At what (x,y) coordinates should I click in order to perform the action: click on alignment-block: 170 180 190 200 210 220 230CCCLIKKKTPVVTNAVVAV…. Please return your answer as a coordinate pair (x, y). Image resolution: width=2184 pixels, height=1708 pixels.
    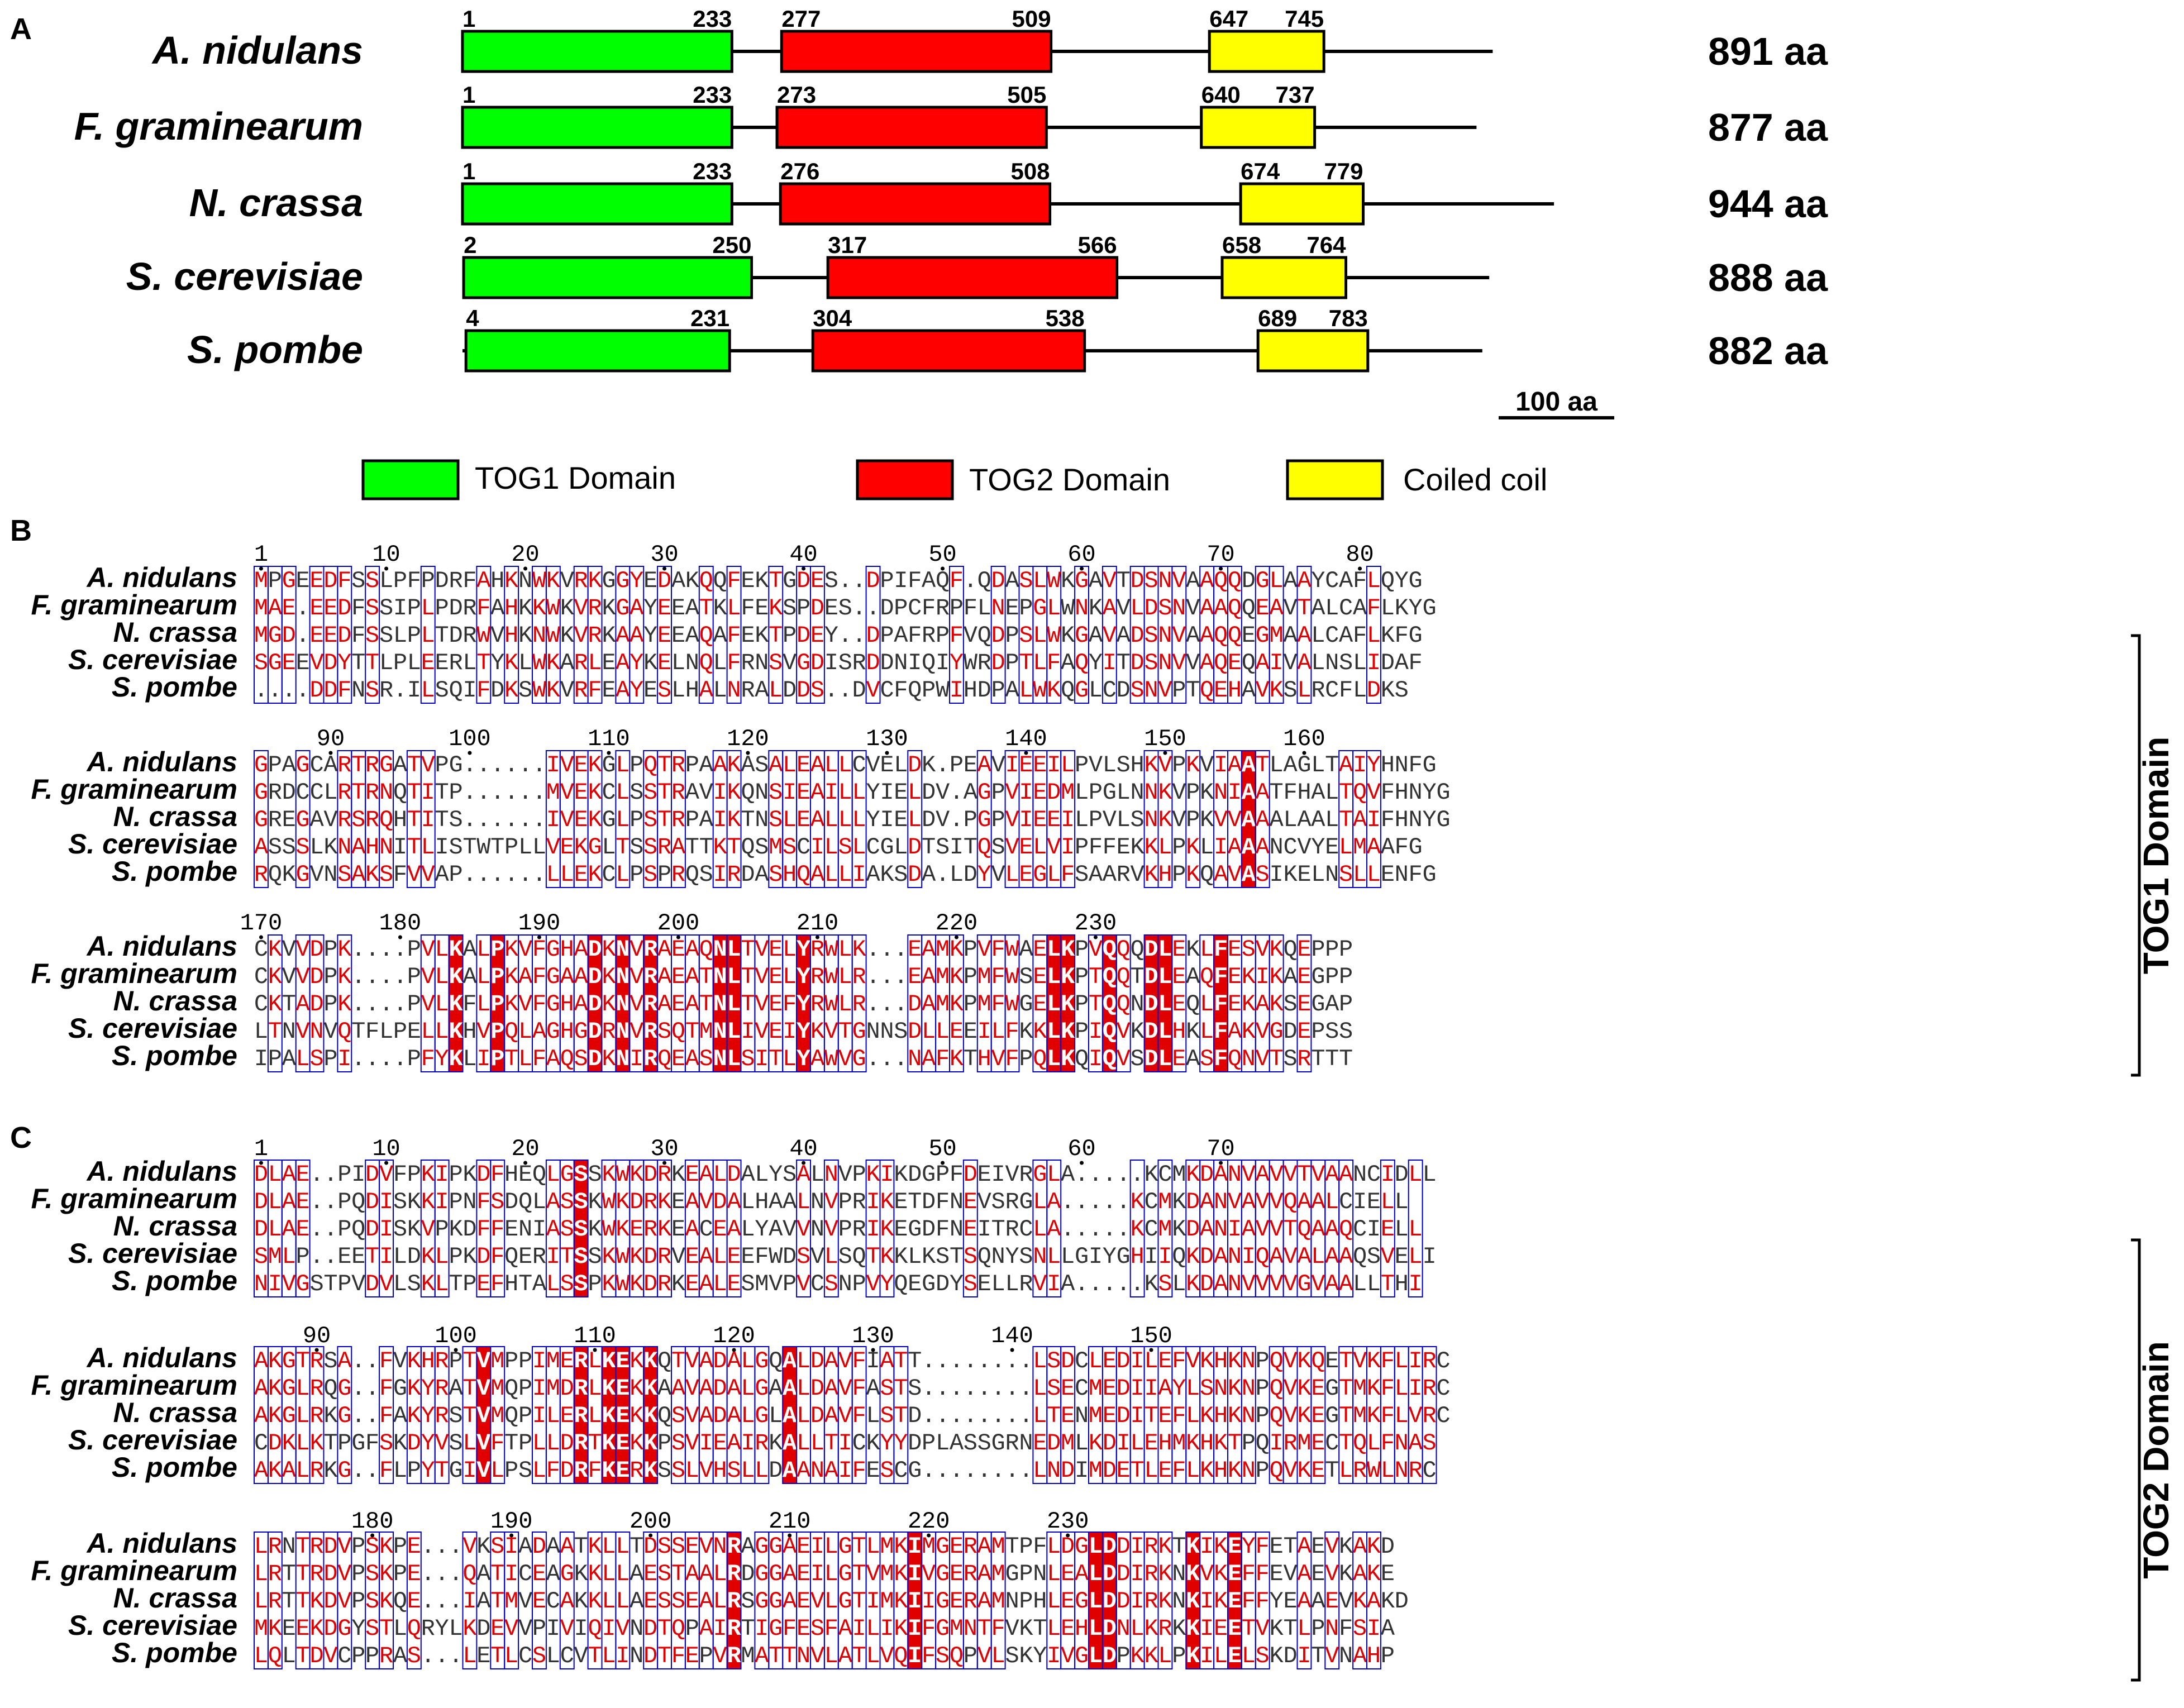
    Looking at the image, I should click on (692, 991).